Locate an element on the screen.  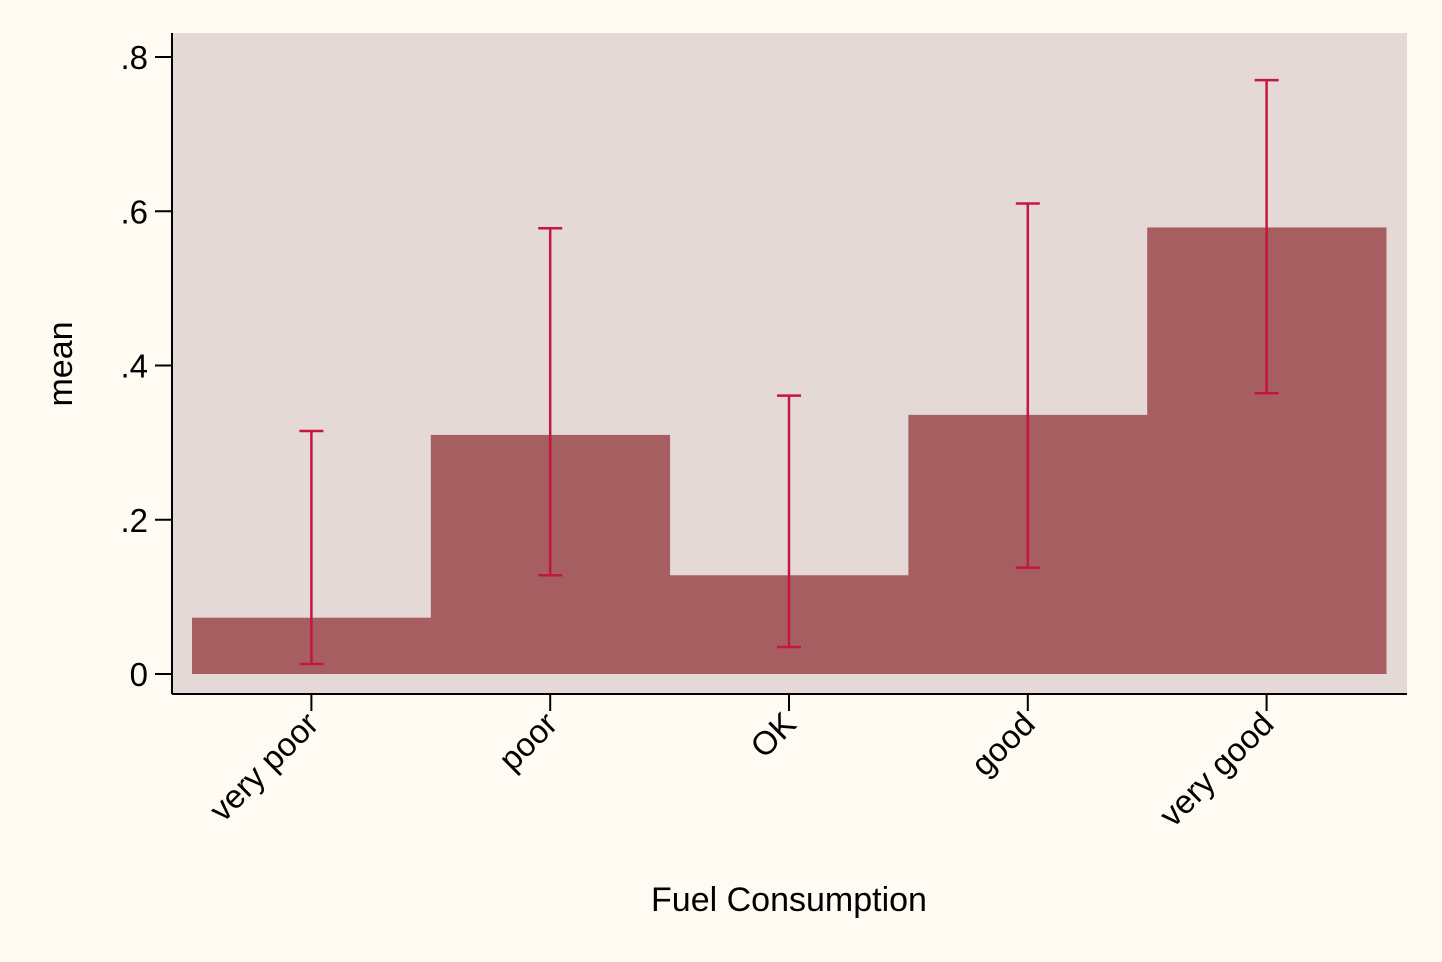
x-tick-label: poor is located at coordinates (527, 741).